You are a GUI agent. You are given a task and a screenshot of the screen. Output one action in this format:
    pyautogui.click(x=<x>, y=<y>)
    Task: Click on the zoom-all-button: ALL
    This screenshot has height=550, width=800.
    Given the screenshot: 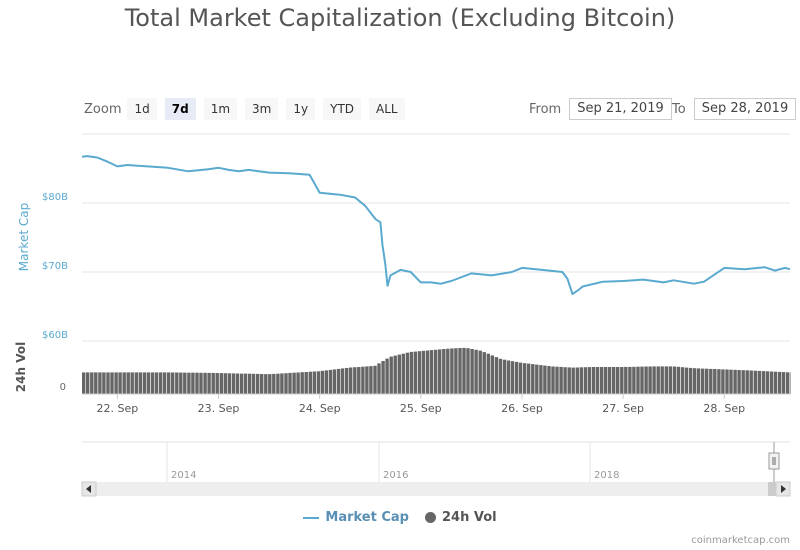 What is the action you would take?
    pyautogui.click(x=387, y=109)
    